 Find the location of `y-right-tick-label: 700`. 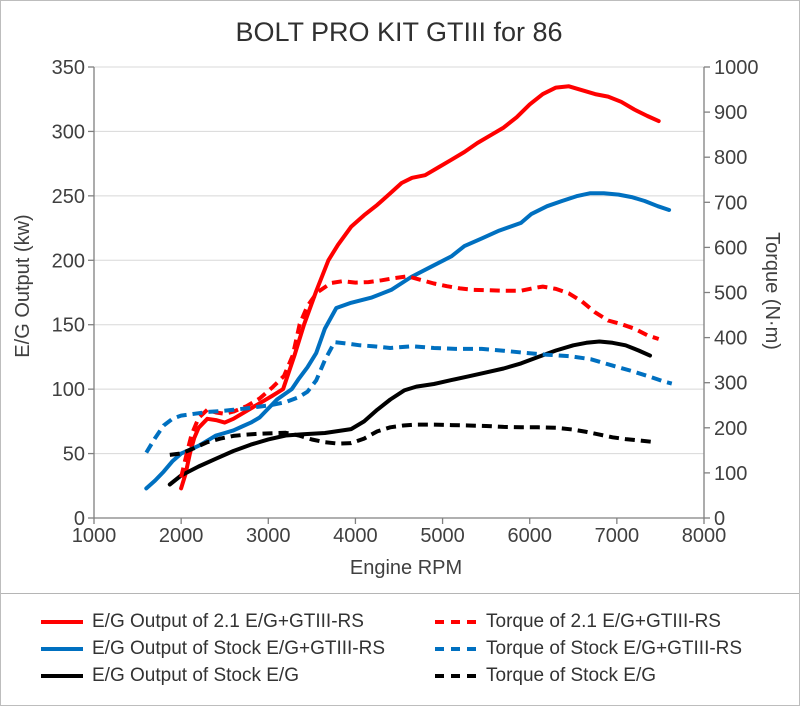

y-right-tick-label: 700 is located at coordinates (730, 203).